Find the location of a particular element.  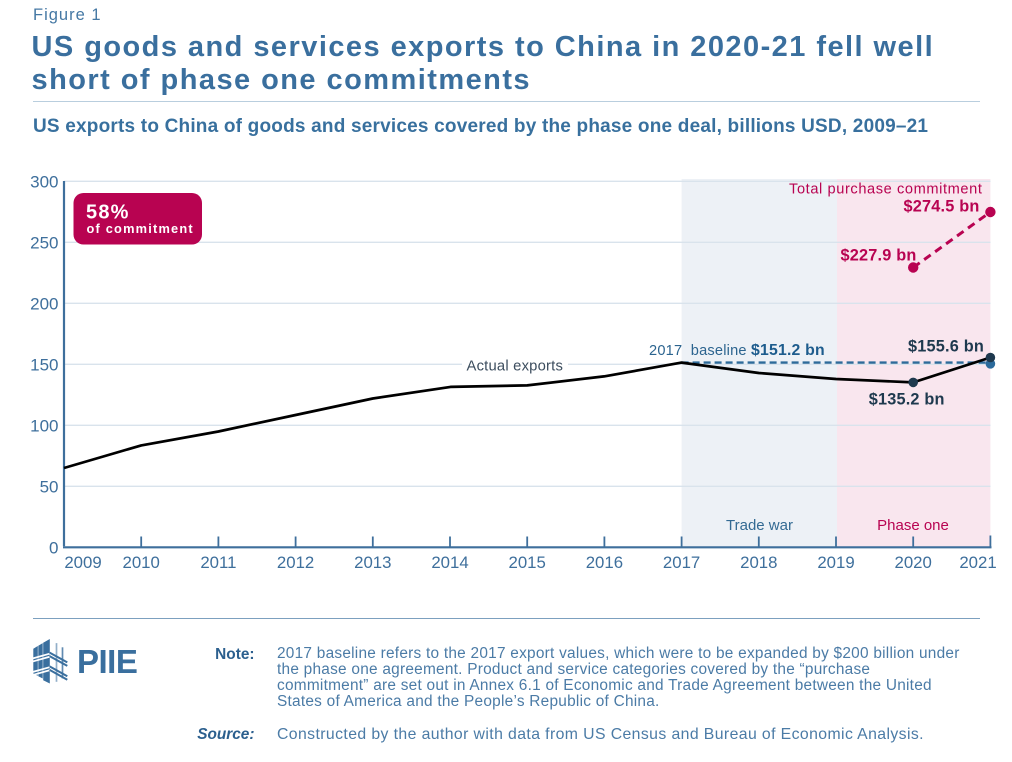

svg-text: 200 is located at coordinates (44, 304).